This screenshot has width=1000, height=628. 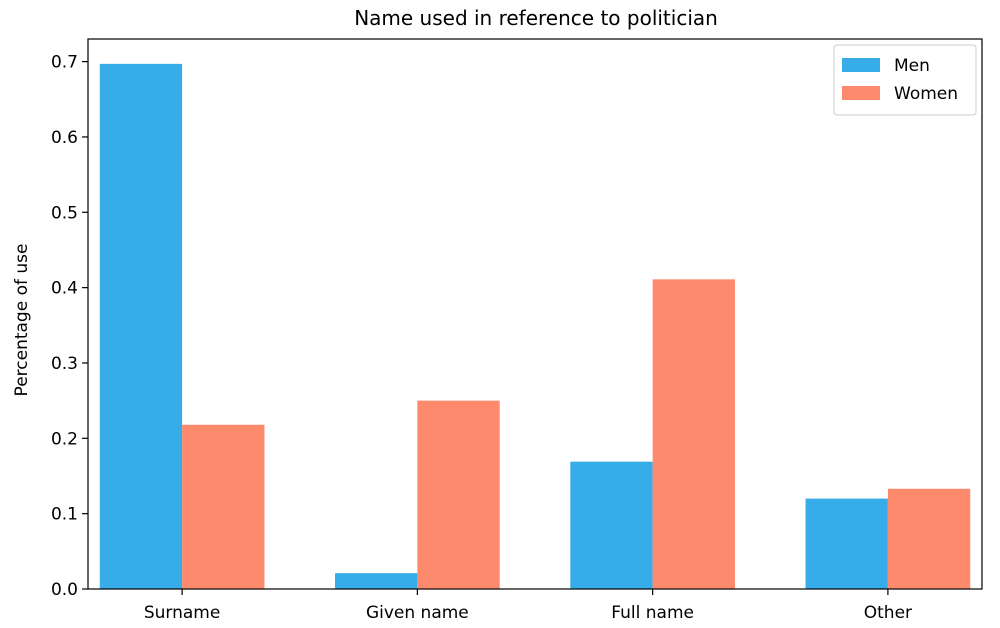 I want to click on bar-women-surname, so click(x=223, y=506).